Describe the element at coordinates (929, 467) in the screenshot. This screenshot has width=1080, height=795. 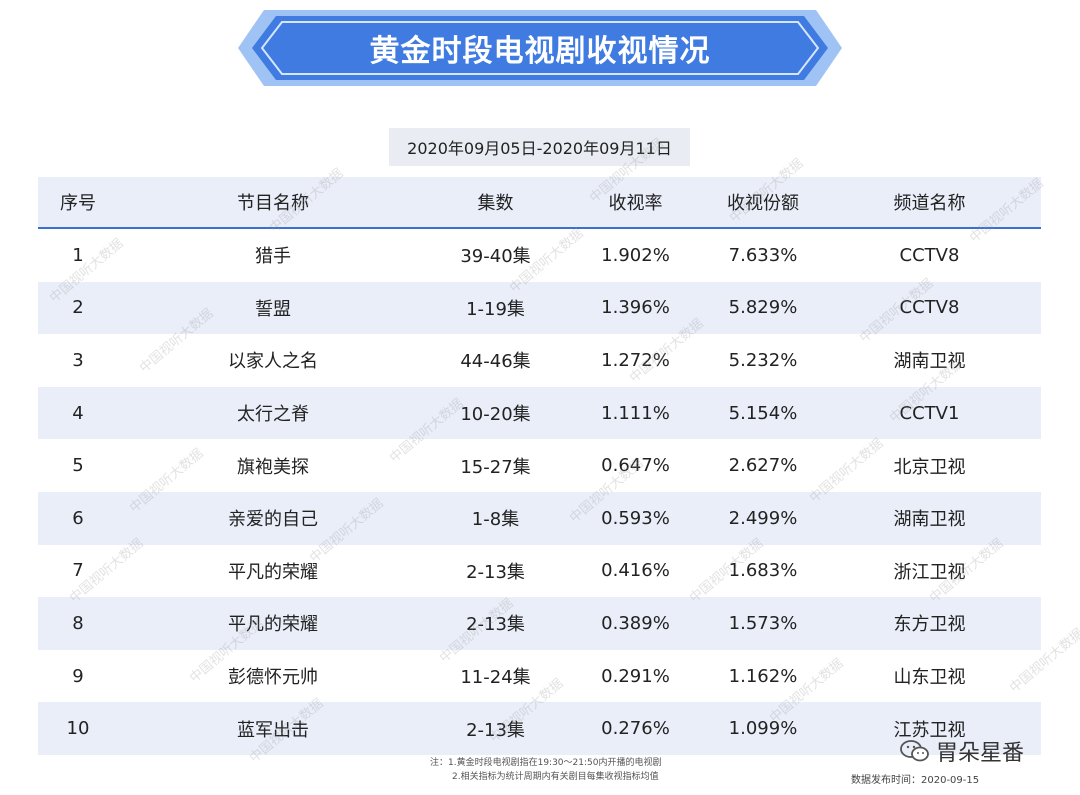
I see `cell-channel: 北京卫视` at that location.